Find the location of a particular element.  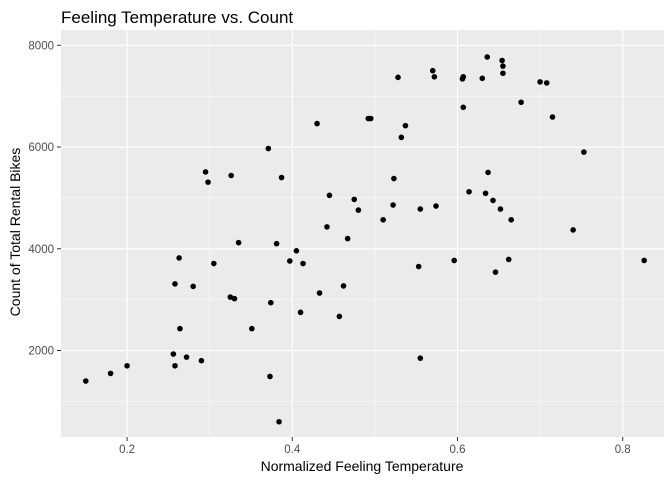

x-tick-label: 0.6 is located at coordinates (457, 450).